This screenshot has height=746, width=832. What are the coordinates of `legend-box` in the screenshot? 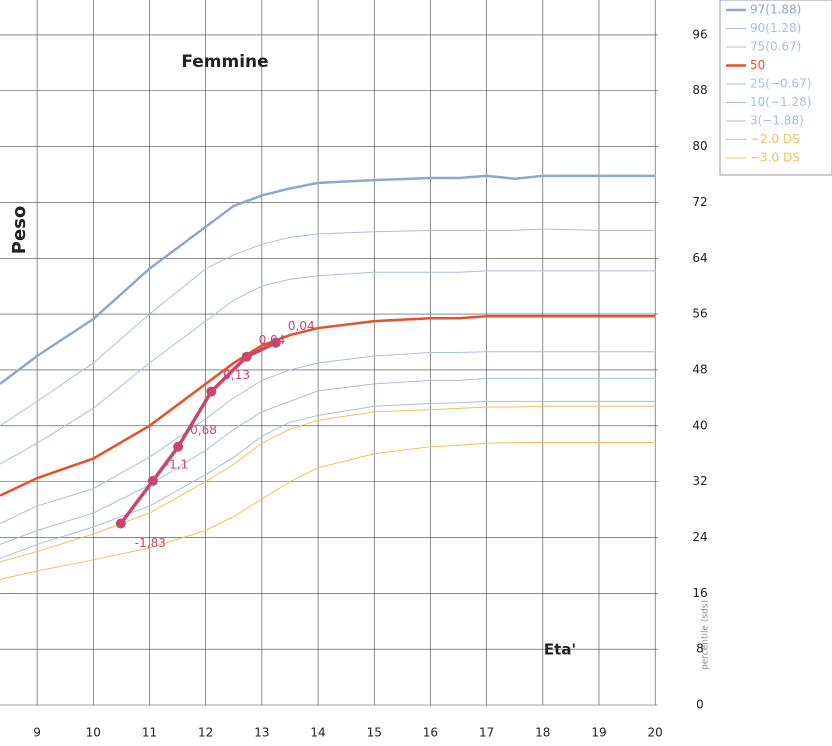 It's located at (775, 88).